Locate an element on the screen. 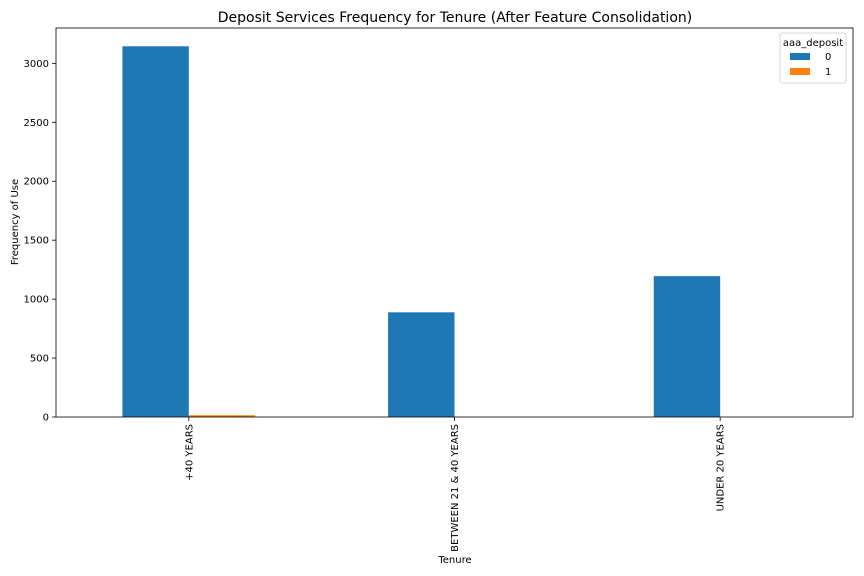 Image resolution: width=864 pixels, height=576 pixels. y-tick-label: 3000 is located at coordinates (36, 64).